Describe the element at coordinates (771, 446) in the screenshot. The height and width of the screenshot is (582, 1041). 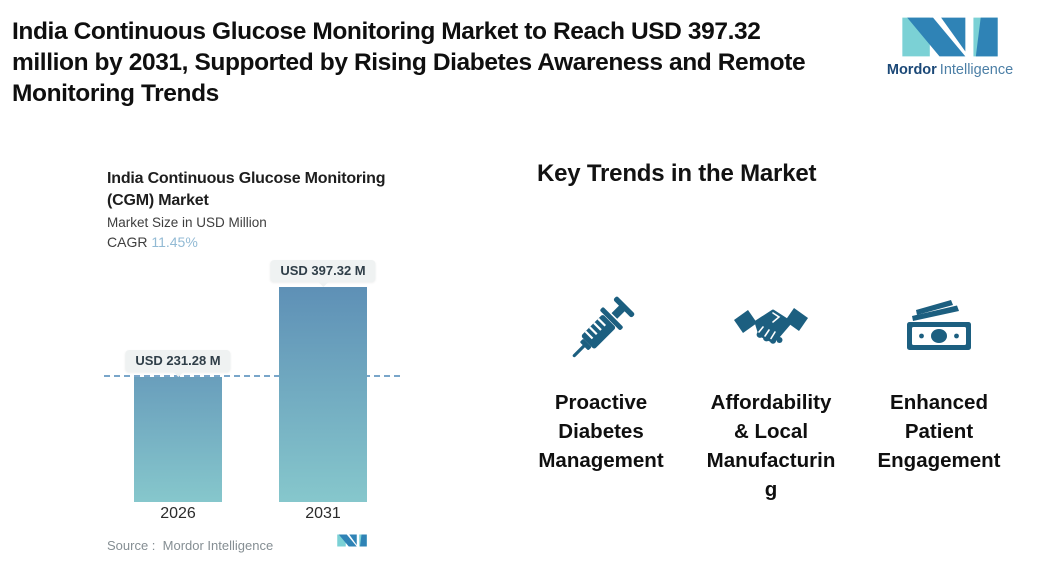
I see `trend-caption-affordability-local-manufacturing: Affordability & Local Manufacturin g` at that location.